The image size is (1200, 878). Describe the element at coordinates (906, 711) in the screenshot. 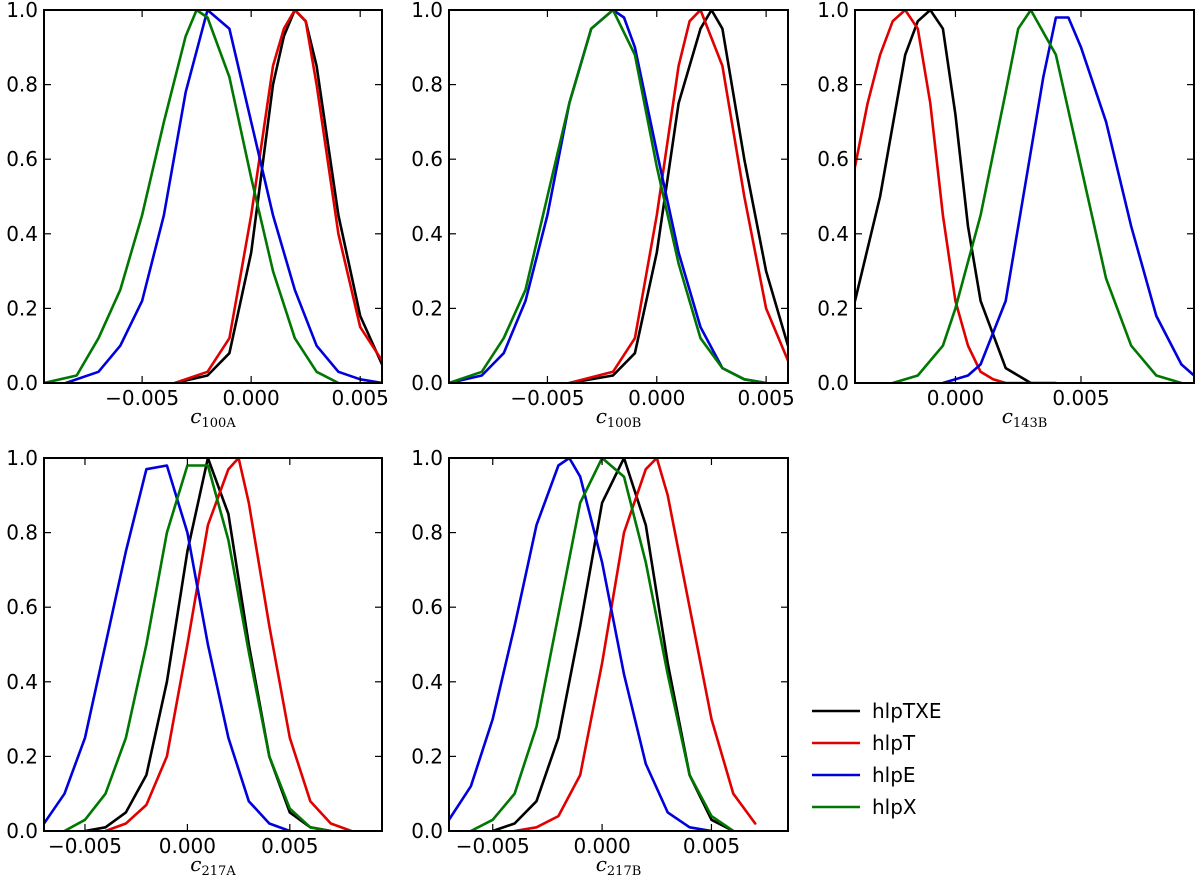

I see `legend-label: hlpTXE` at that location.